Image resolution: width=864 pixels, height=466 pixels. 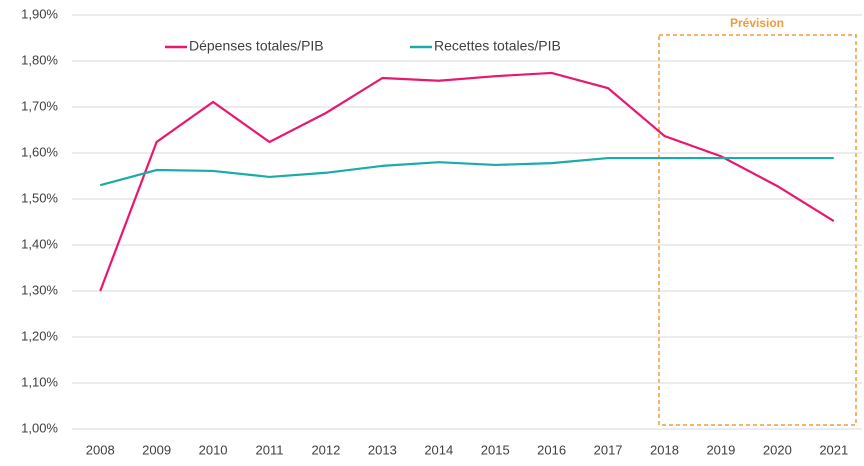 What do you see at coordinates (39, 427) in the screenshot?
I see `y-tick-label: 1,00%` at bounding box center [39, 427].